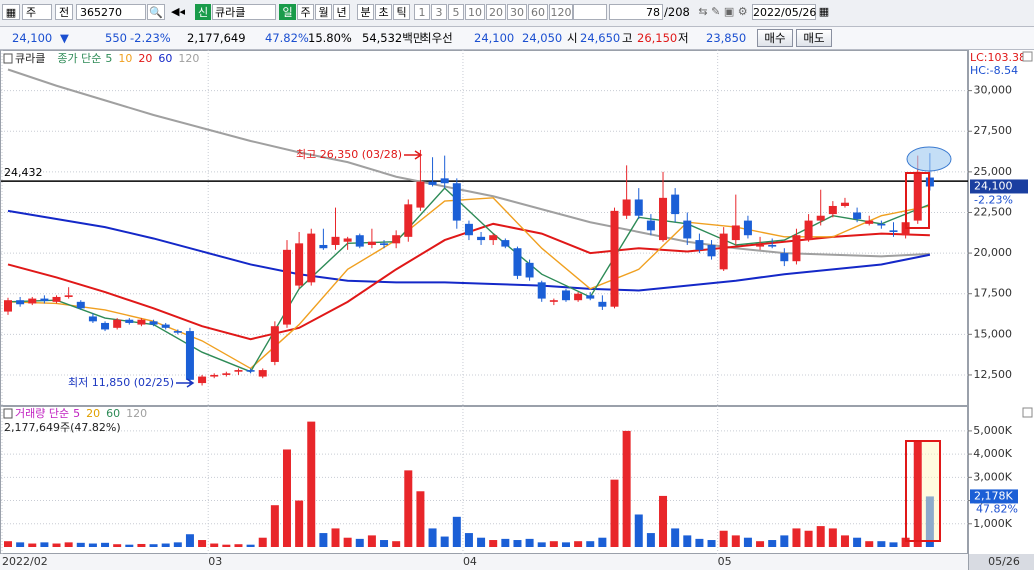 The height and width of the screenshot is (570, 1034). What do you see at coordinates (121, 382) in the screenshot?
I see `low-annotation: 최저 11,850 (02/25)` at bounding box center [121, 382].